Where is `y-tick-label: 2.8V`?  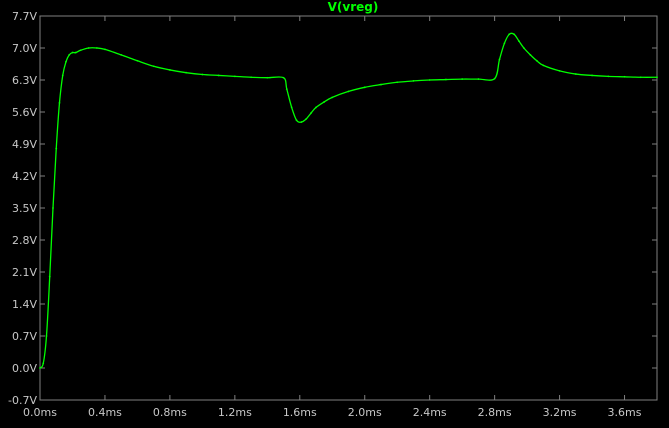 y-tick-label: 2.8V is located at coordinates (24, 240).